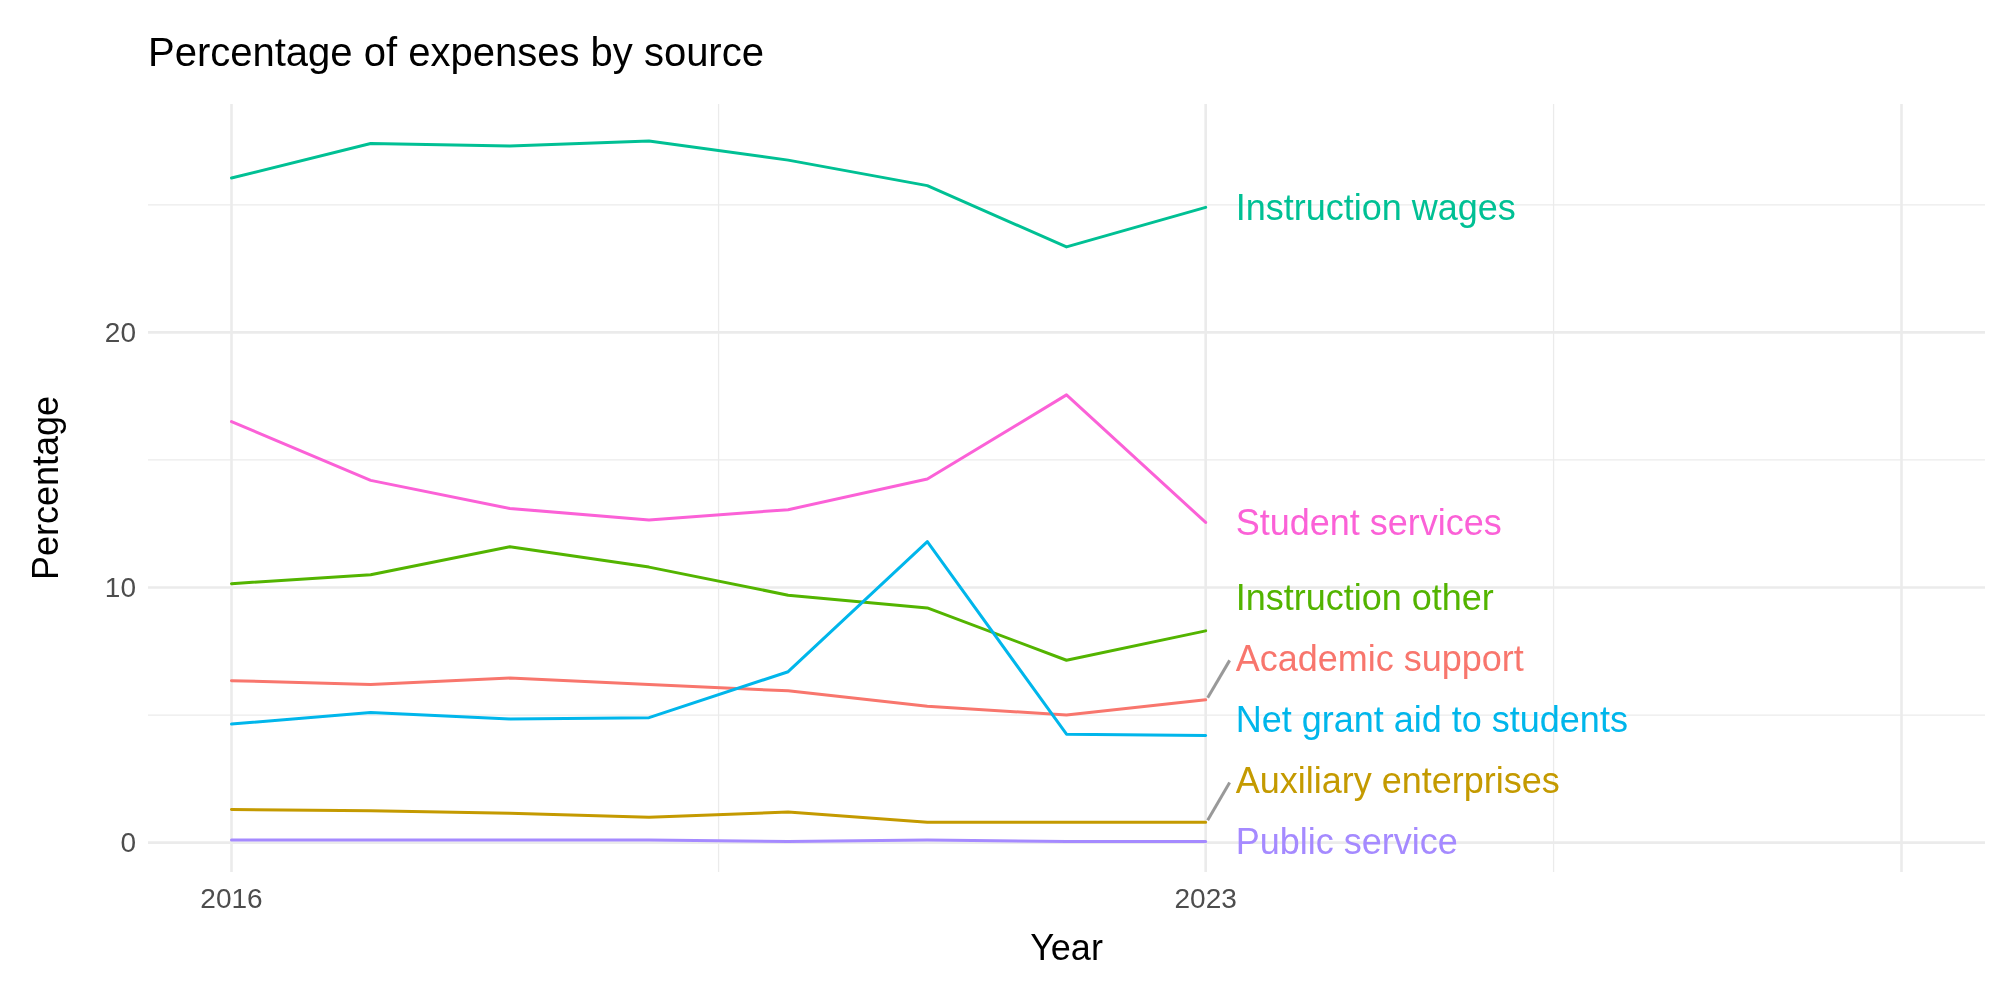 The width and height of the screenshot is (2000, 1000). Describe the element at coordinates (231, 898) in the screenshot. I see `x-tick-label: 2016` at that location.